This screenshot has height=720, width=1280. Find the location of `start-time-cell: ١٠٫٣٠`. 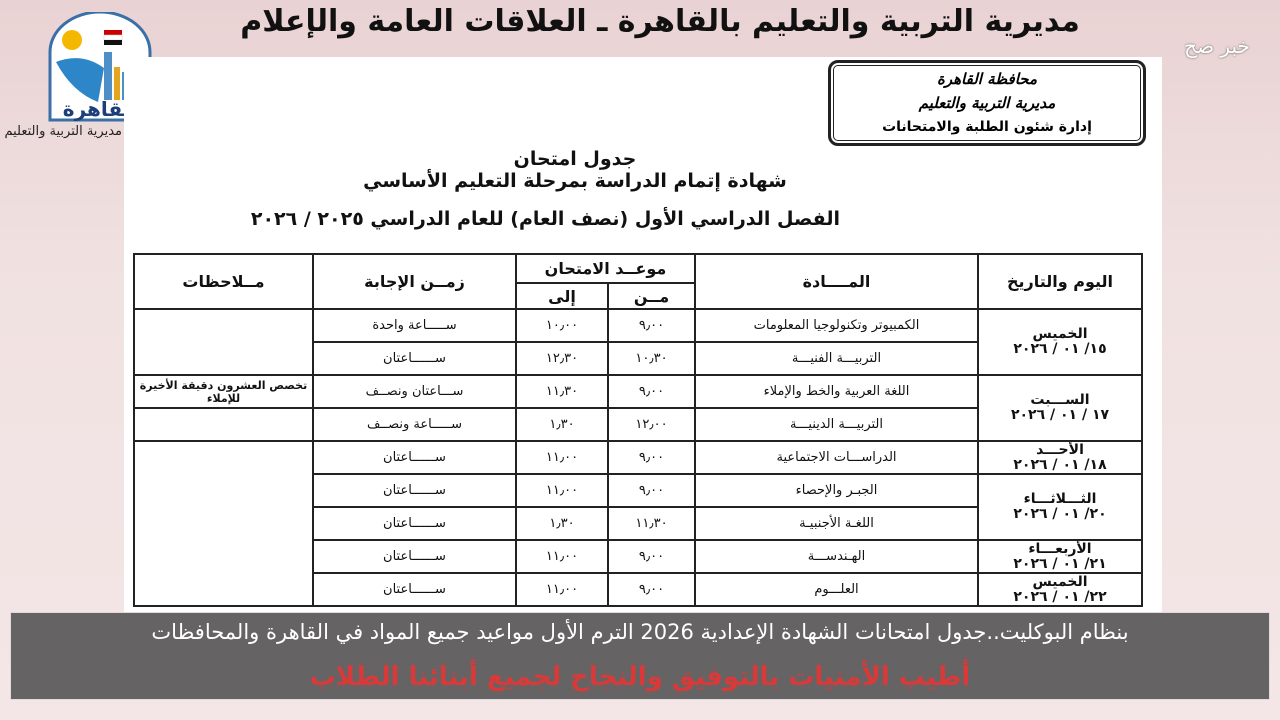

start-time-cell: ١٠٫٣٠ is located at coordinates (651, 358).